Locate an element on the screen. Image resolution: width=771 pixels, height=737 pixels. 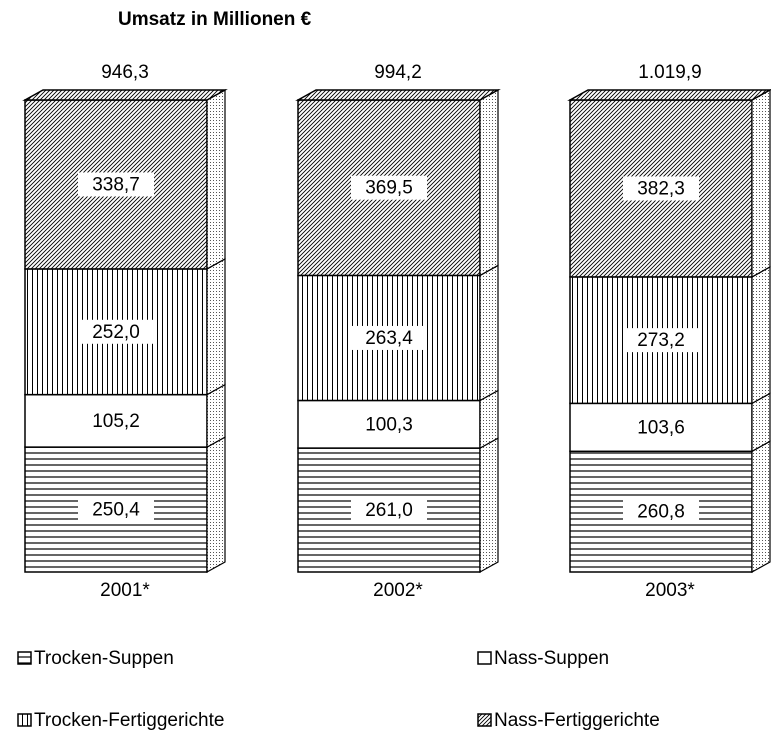
value-label: 252,0 is located at coordinates (116, 332).